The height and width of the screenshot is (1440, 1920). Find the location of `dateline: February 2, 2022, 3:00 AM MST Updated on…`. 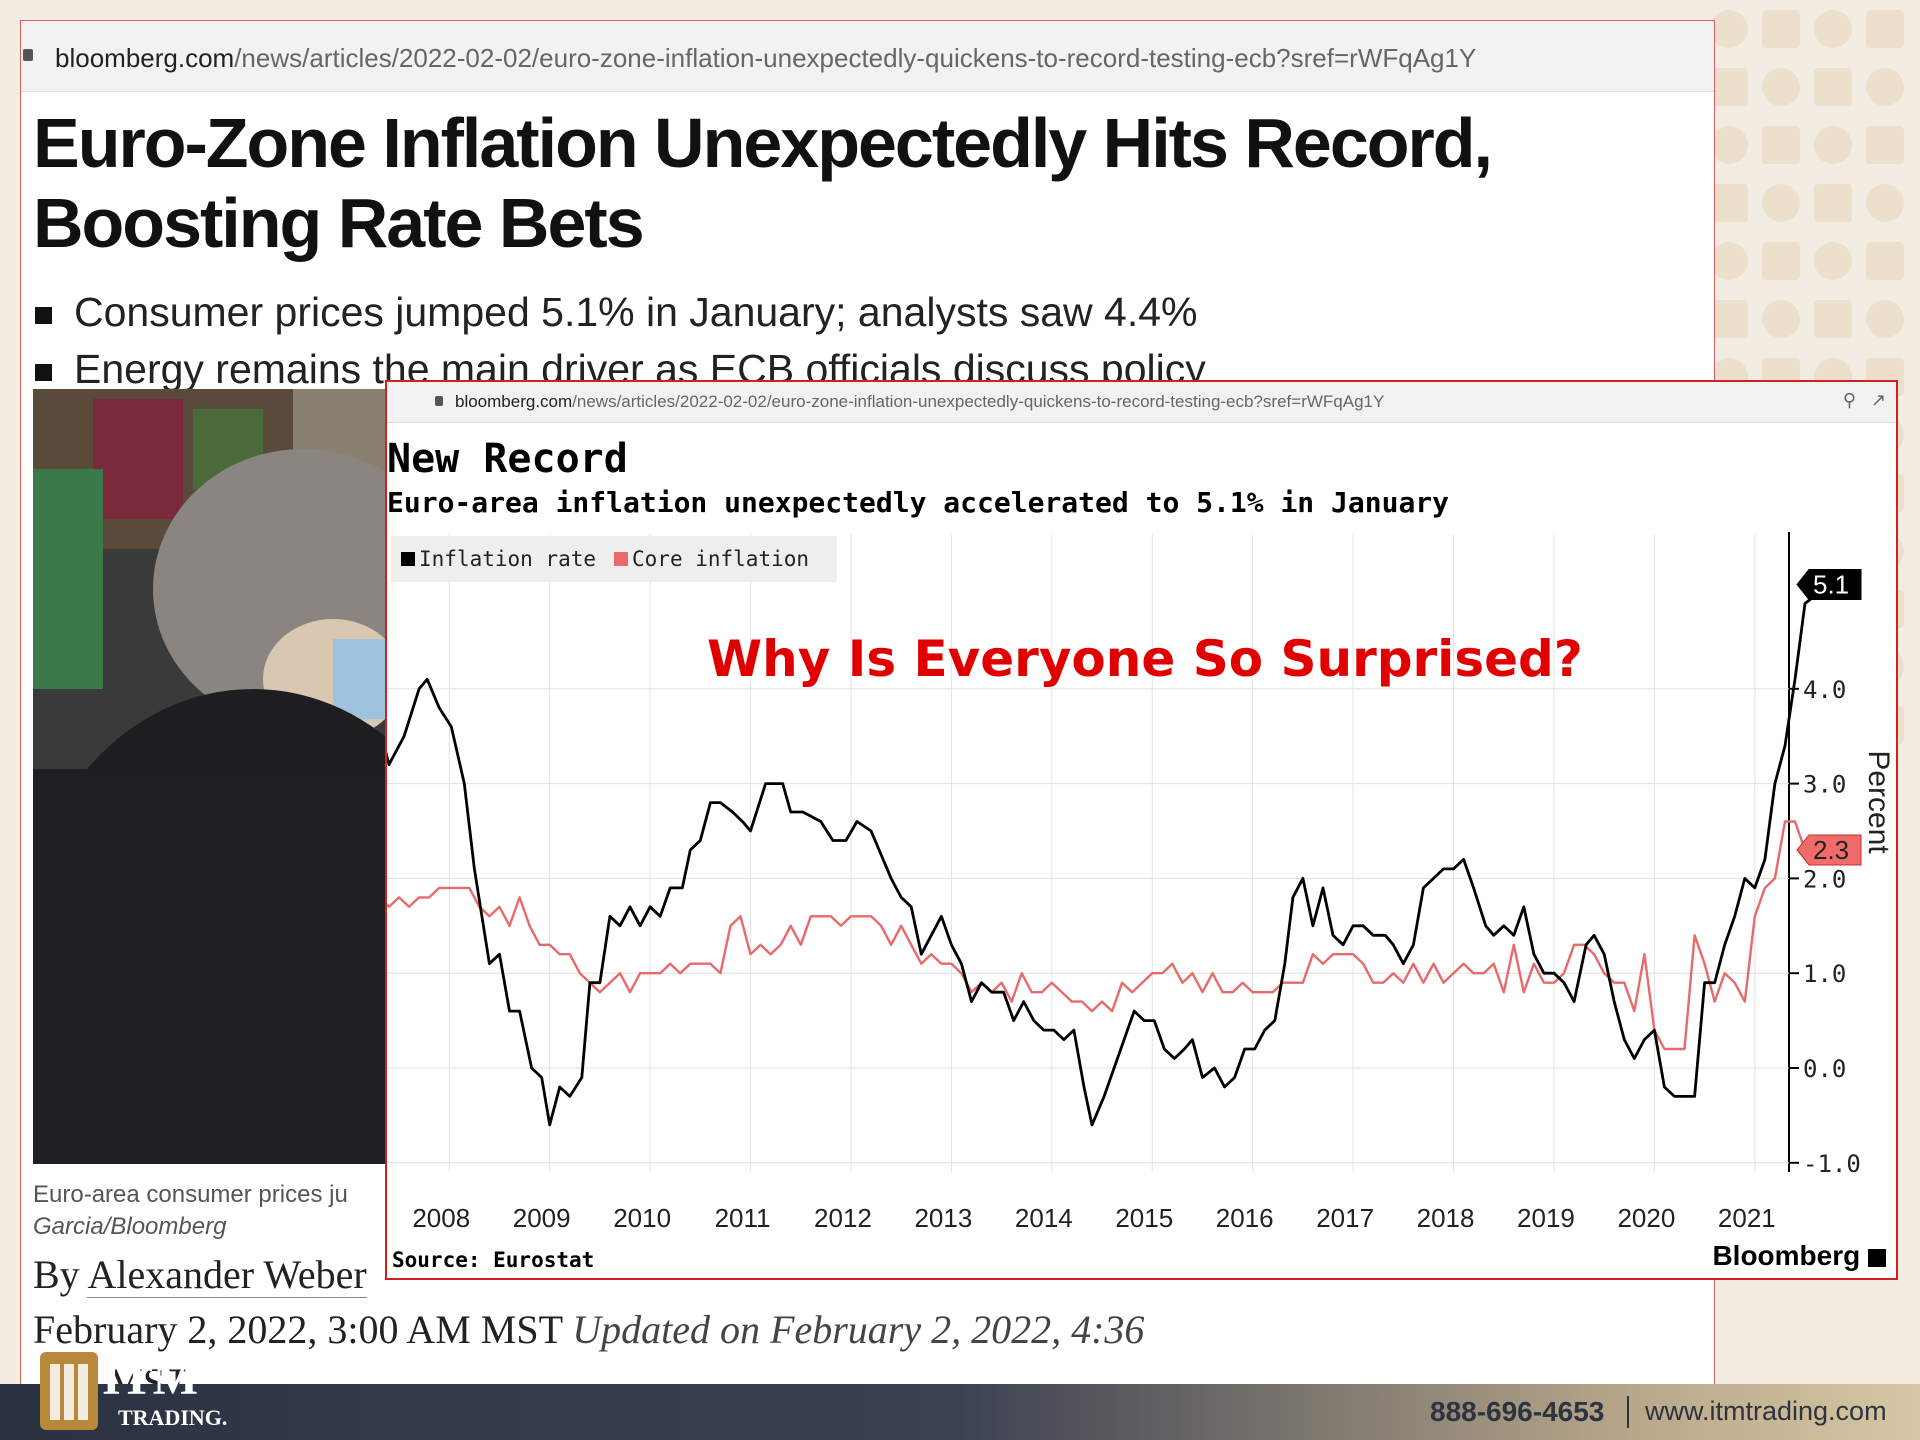

dateline: February 2, 2022, 3:00 AM MST Updated on… is located at coordinates (589, 1329).